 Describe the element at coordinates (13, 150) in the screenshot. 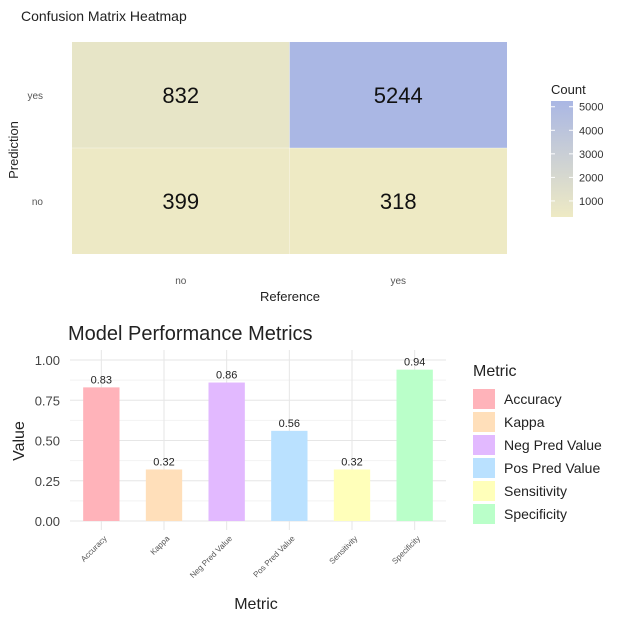

I see `heatmap-ylabel: Prediction` at that location.